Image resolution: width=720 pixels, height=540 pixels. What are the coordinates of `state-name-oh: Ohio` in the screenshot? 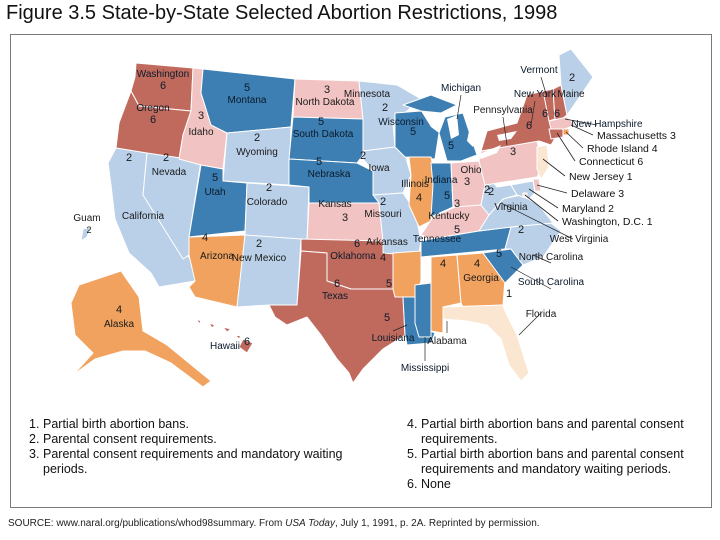 It's located at (471, 170).